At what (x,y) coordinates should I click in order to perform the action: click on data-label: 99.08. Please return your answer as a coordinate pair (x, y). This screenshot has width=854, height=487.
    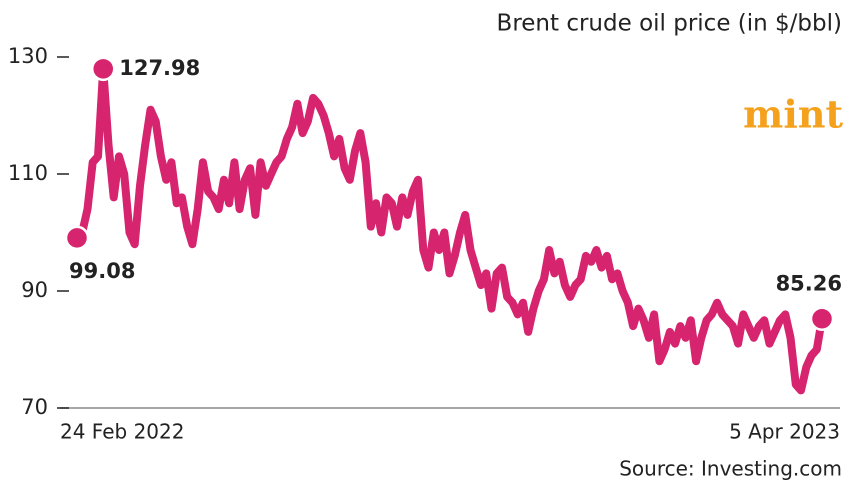
    Looking at the image, I should click on (102, 271).